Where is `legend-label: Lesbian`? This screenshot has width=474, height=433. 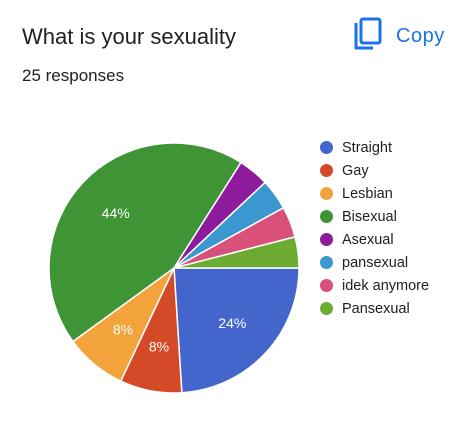
legend-label: Lesbian is located at coordinates (367, 193).